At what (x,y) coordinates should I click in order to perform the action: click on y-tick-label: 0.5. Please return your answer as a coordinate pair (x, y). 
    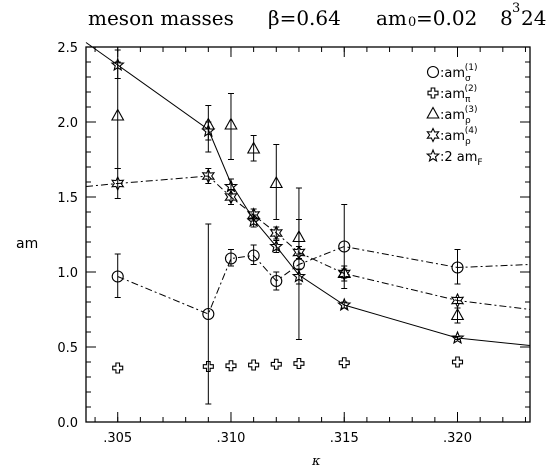
    Looking at the image, I should click on (67, 348).